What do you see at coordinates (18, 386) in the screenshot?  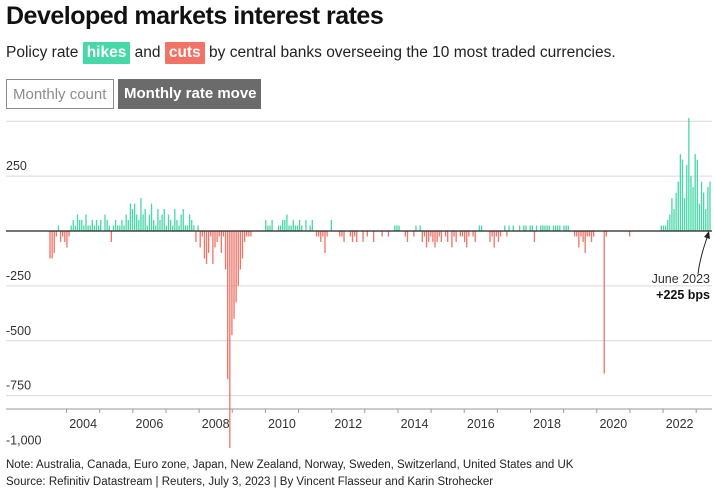 I see `y-tick-label: -750` at bounding box center [18, 386].